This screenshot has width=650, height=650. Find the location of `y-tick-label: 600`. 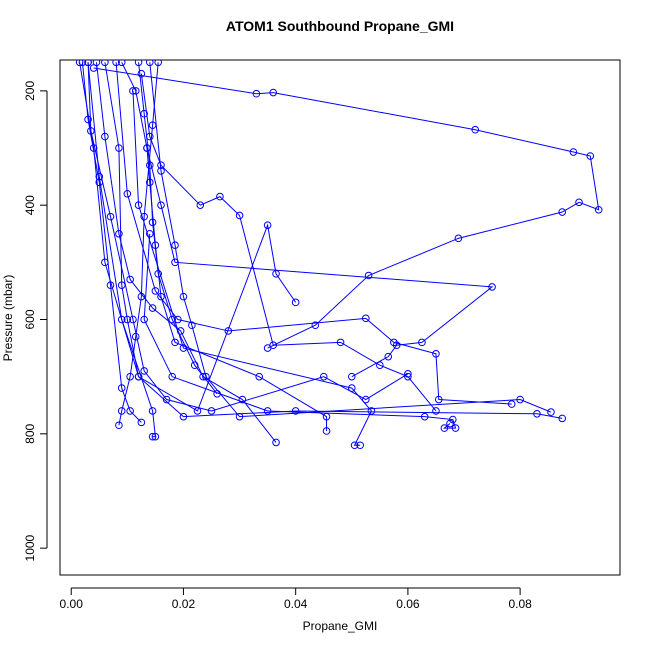

y-tick-label: 600 is located at coordinates (30, 319).